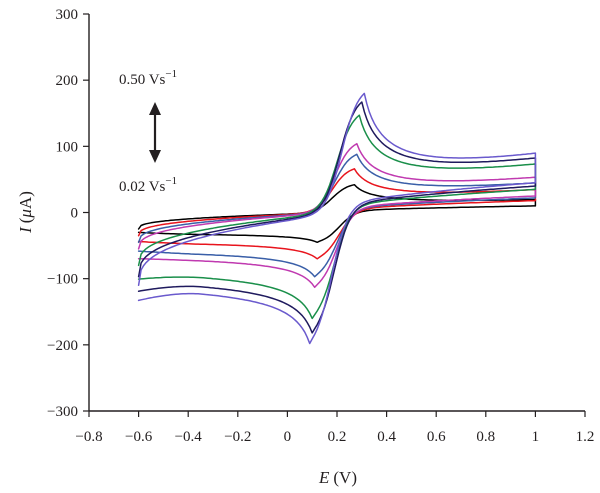  Describe the element at coordinates (171, 181) in the screenshot. I see `scan-rate-low-exponent: −1` at that location.